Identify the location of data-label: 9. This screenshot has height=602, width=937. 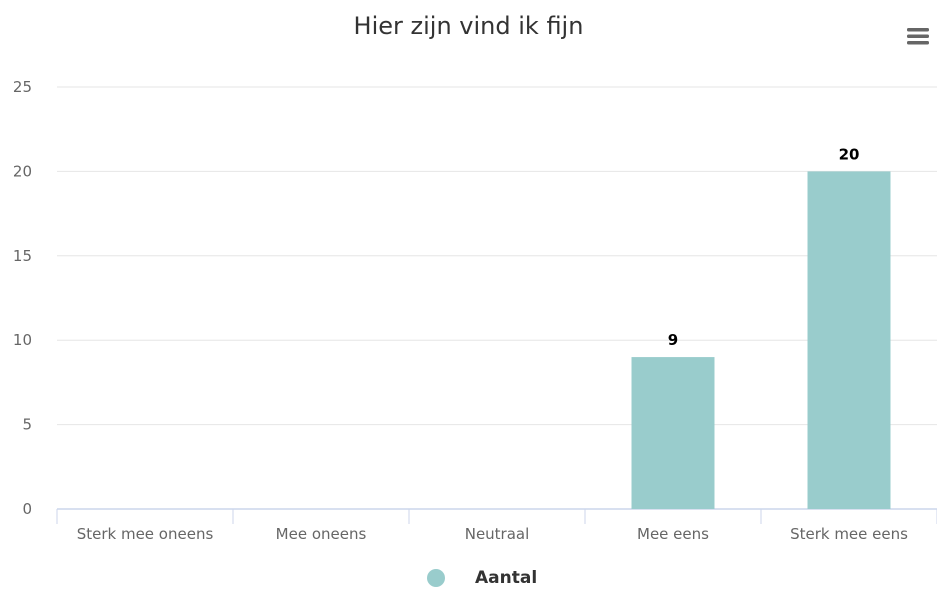
(673, 340).